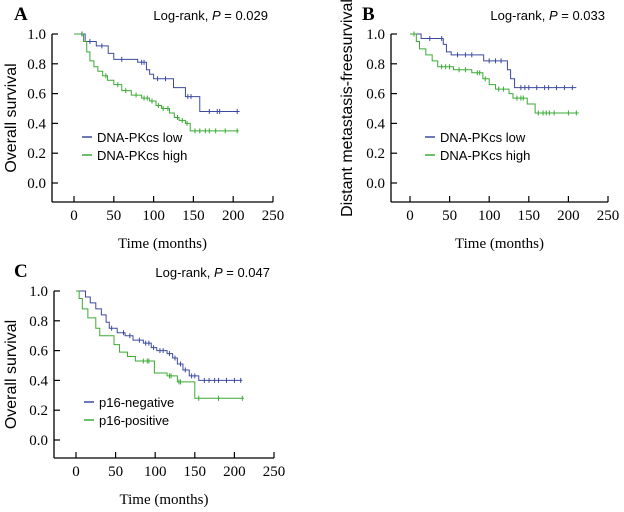 The height and width of the screenshot is (512, 624). What do you see at coordinates (347, 108) in the screenshot?
I see `y-axis-label: Distant metastasis-freesurvival` at bounding box center [347, 108].